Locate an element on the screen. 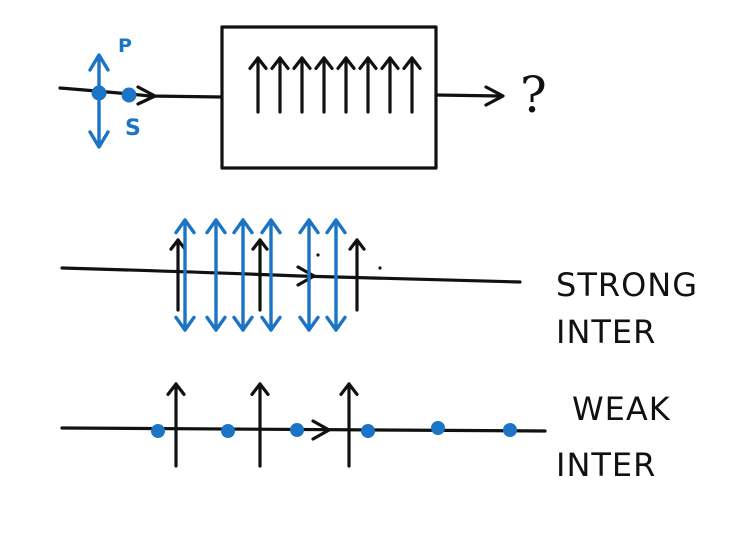 This screenshot has height=544, width=734. strong-black-arrows is located at coordinates (267, 275).